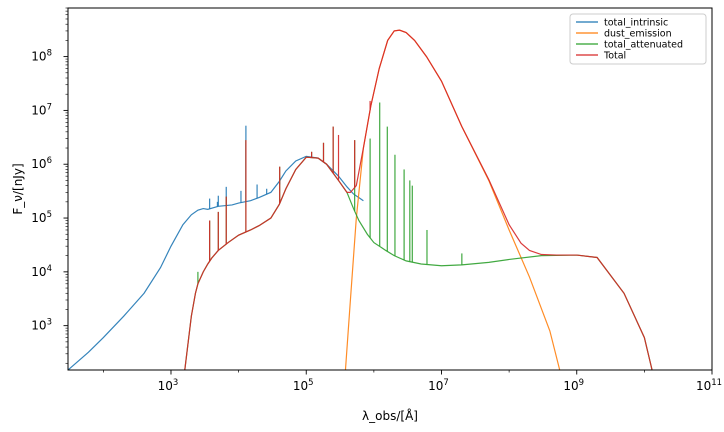 This screenshot has height=432, width=724. What do you see at coordinates (41, 271) in the screenshot?
I see `y-tick-label: 104` at bounding box center [41, 271].